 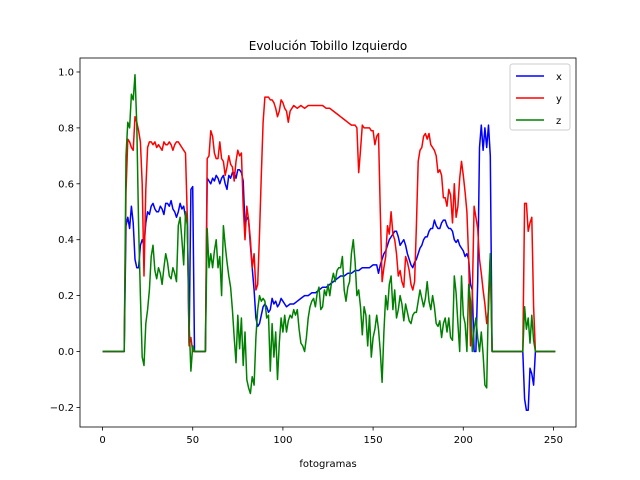 I want to click on legend: xyz, so click(x=540, y=97).